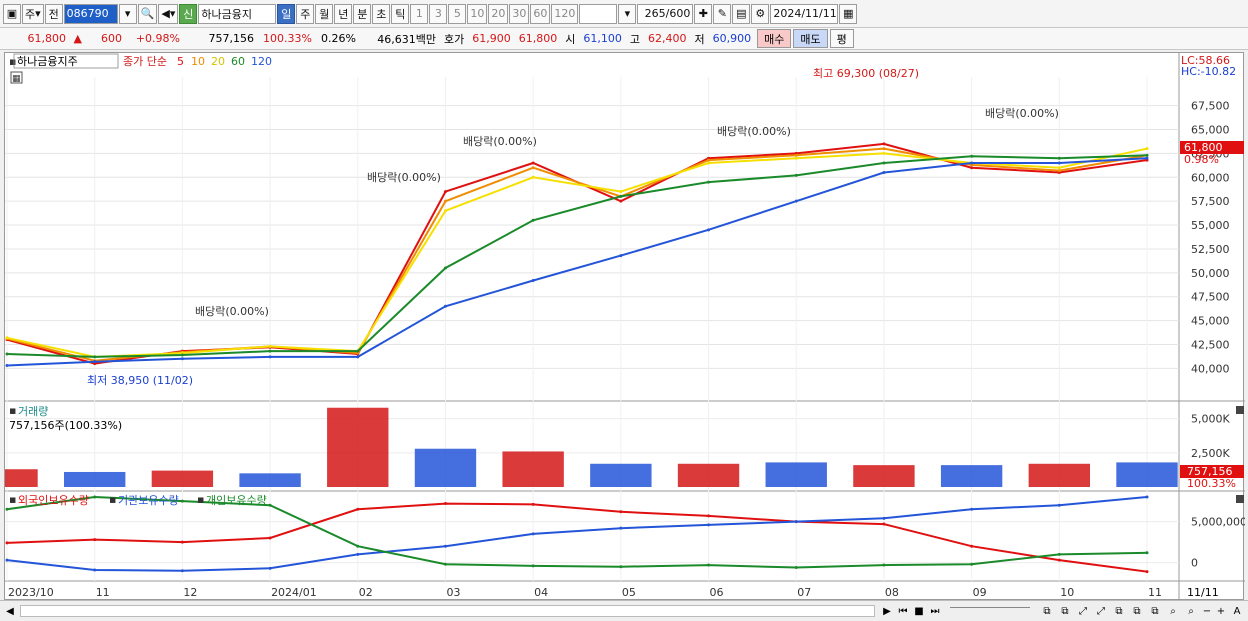 This screenshot has width=1248, height=621. What do you see at coordinates (498, 13) in the screenshot?
I see `interval-20-button: 20` at bounding box center [498, 13].